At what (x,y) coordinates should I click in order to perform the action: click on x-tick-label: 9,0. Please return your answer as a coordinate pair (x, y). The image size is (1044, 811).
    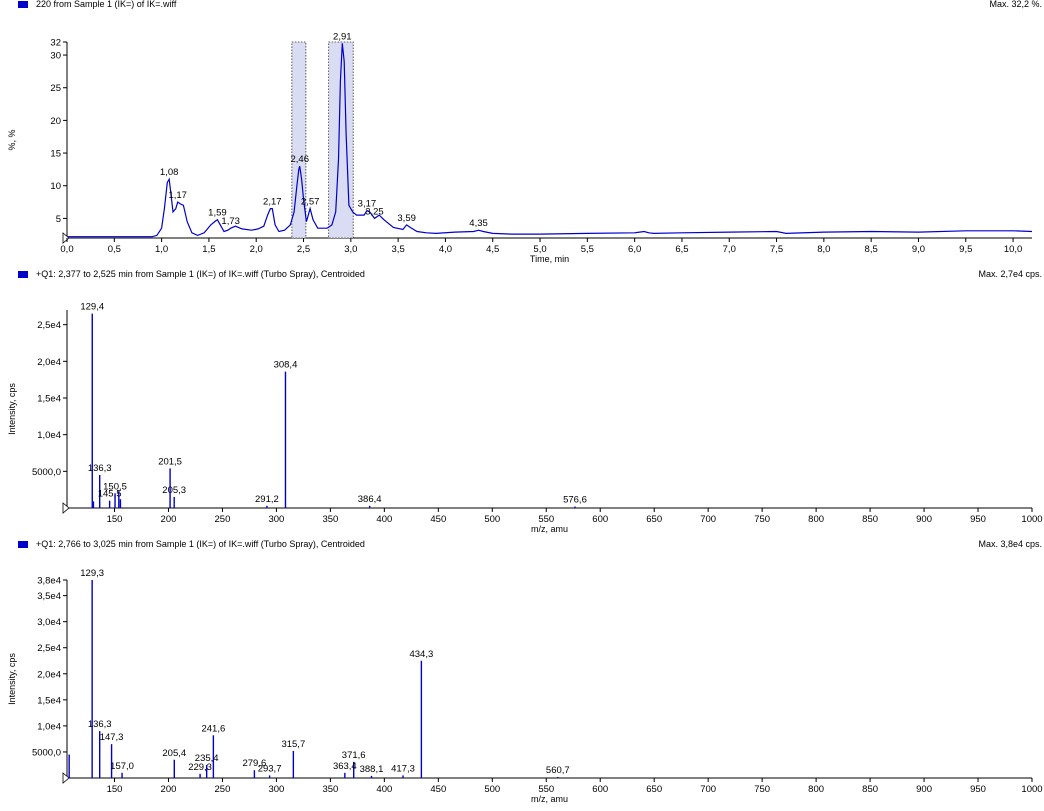
    Looking at the image, I should click on (918, 249).